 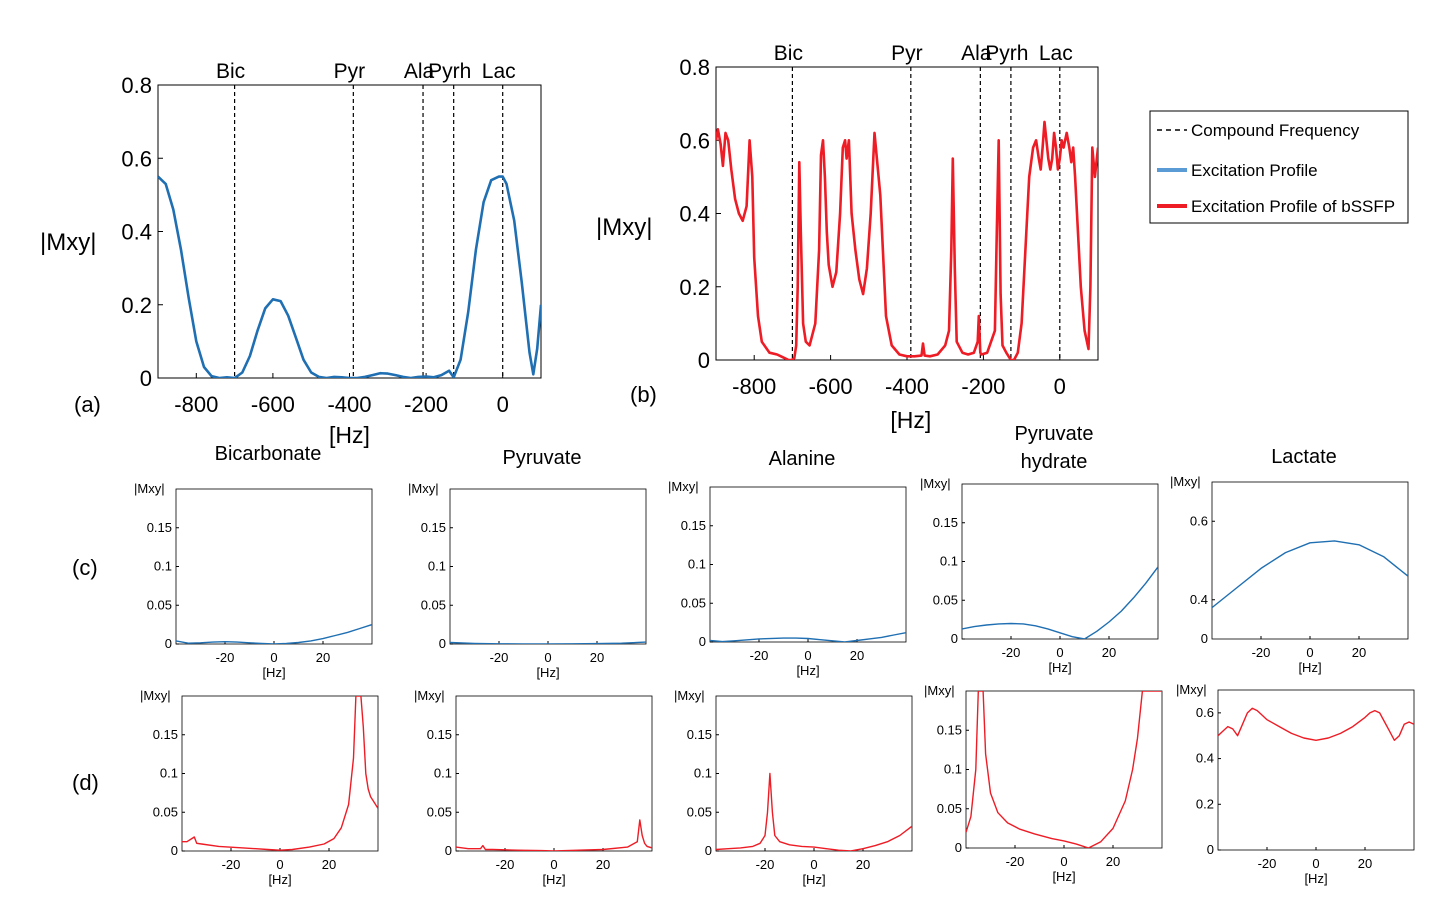 I want to click on chart-d1: 0 0.05 0.1 0.15 -20 0 20 |Mxy| [Hz], so click(x=259, y=787).